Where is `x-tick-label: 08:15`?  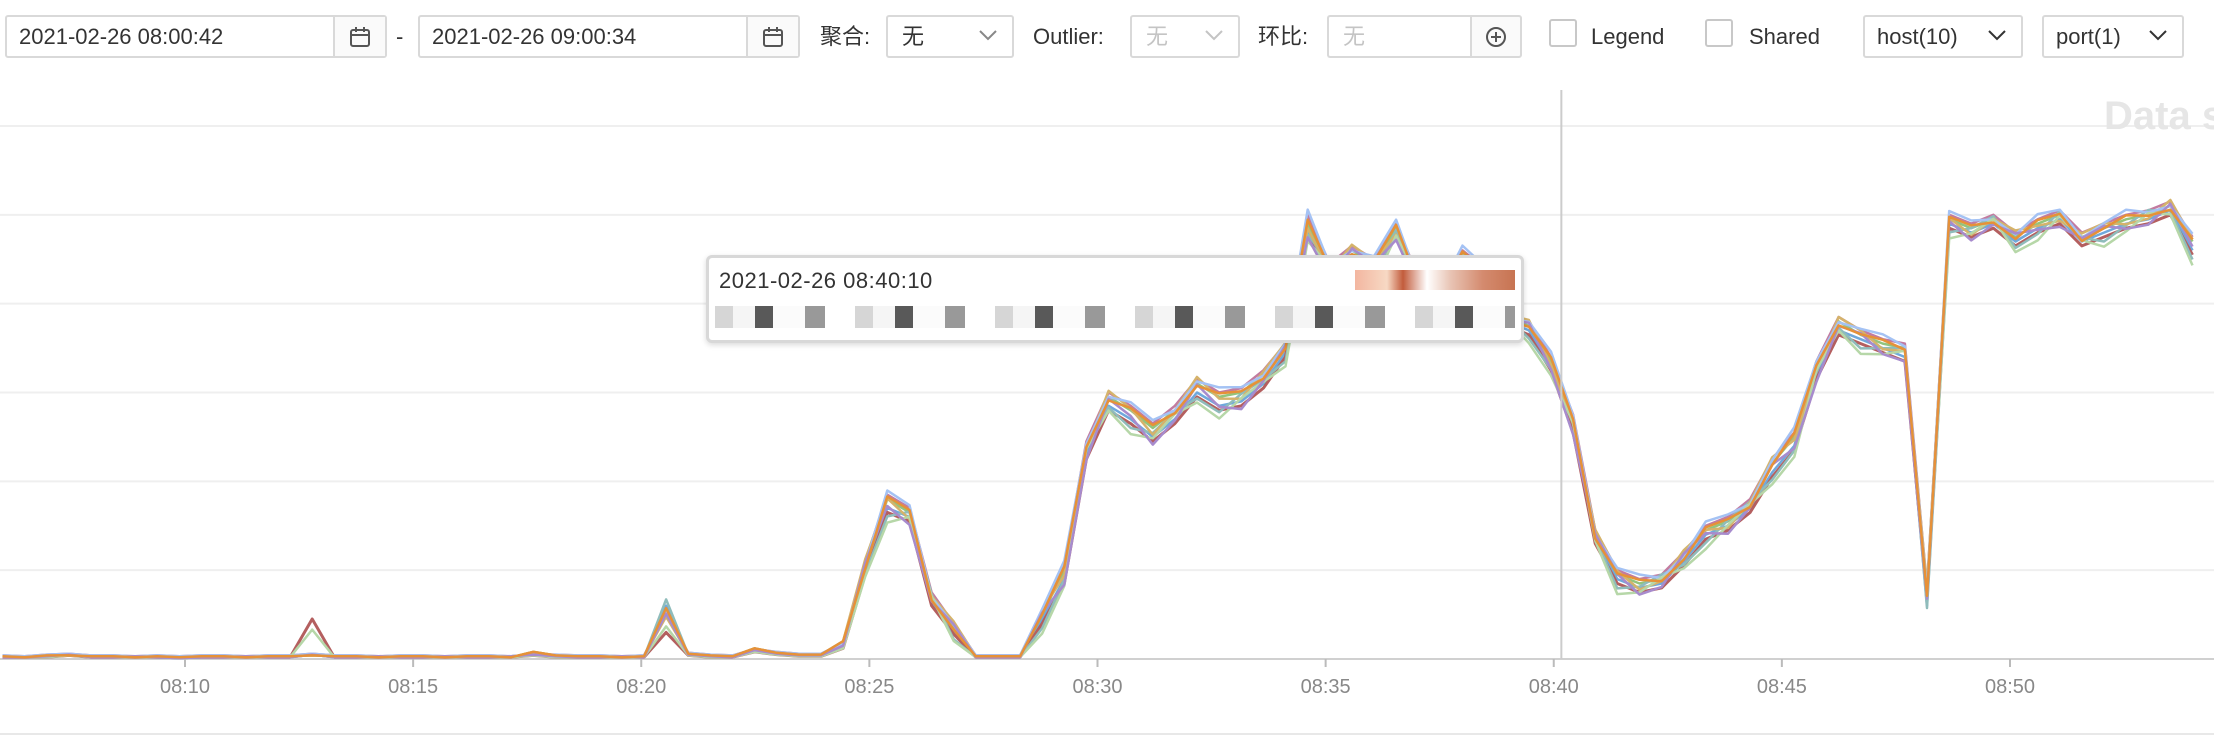 x-tick-label: 08:15 is located at coordinates (413, 687).